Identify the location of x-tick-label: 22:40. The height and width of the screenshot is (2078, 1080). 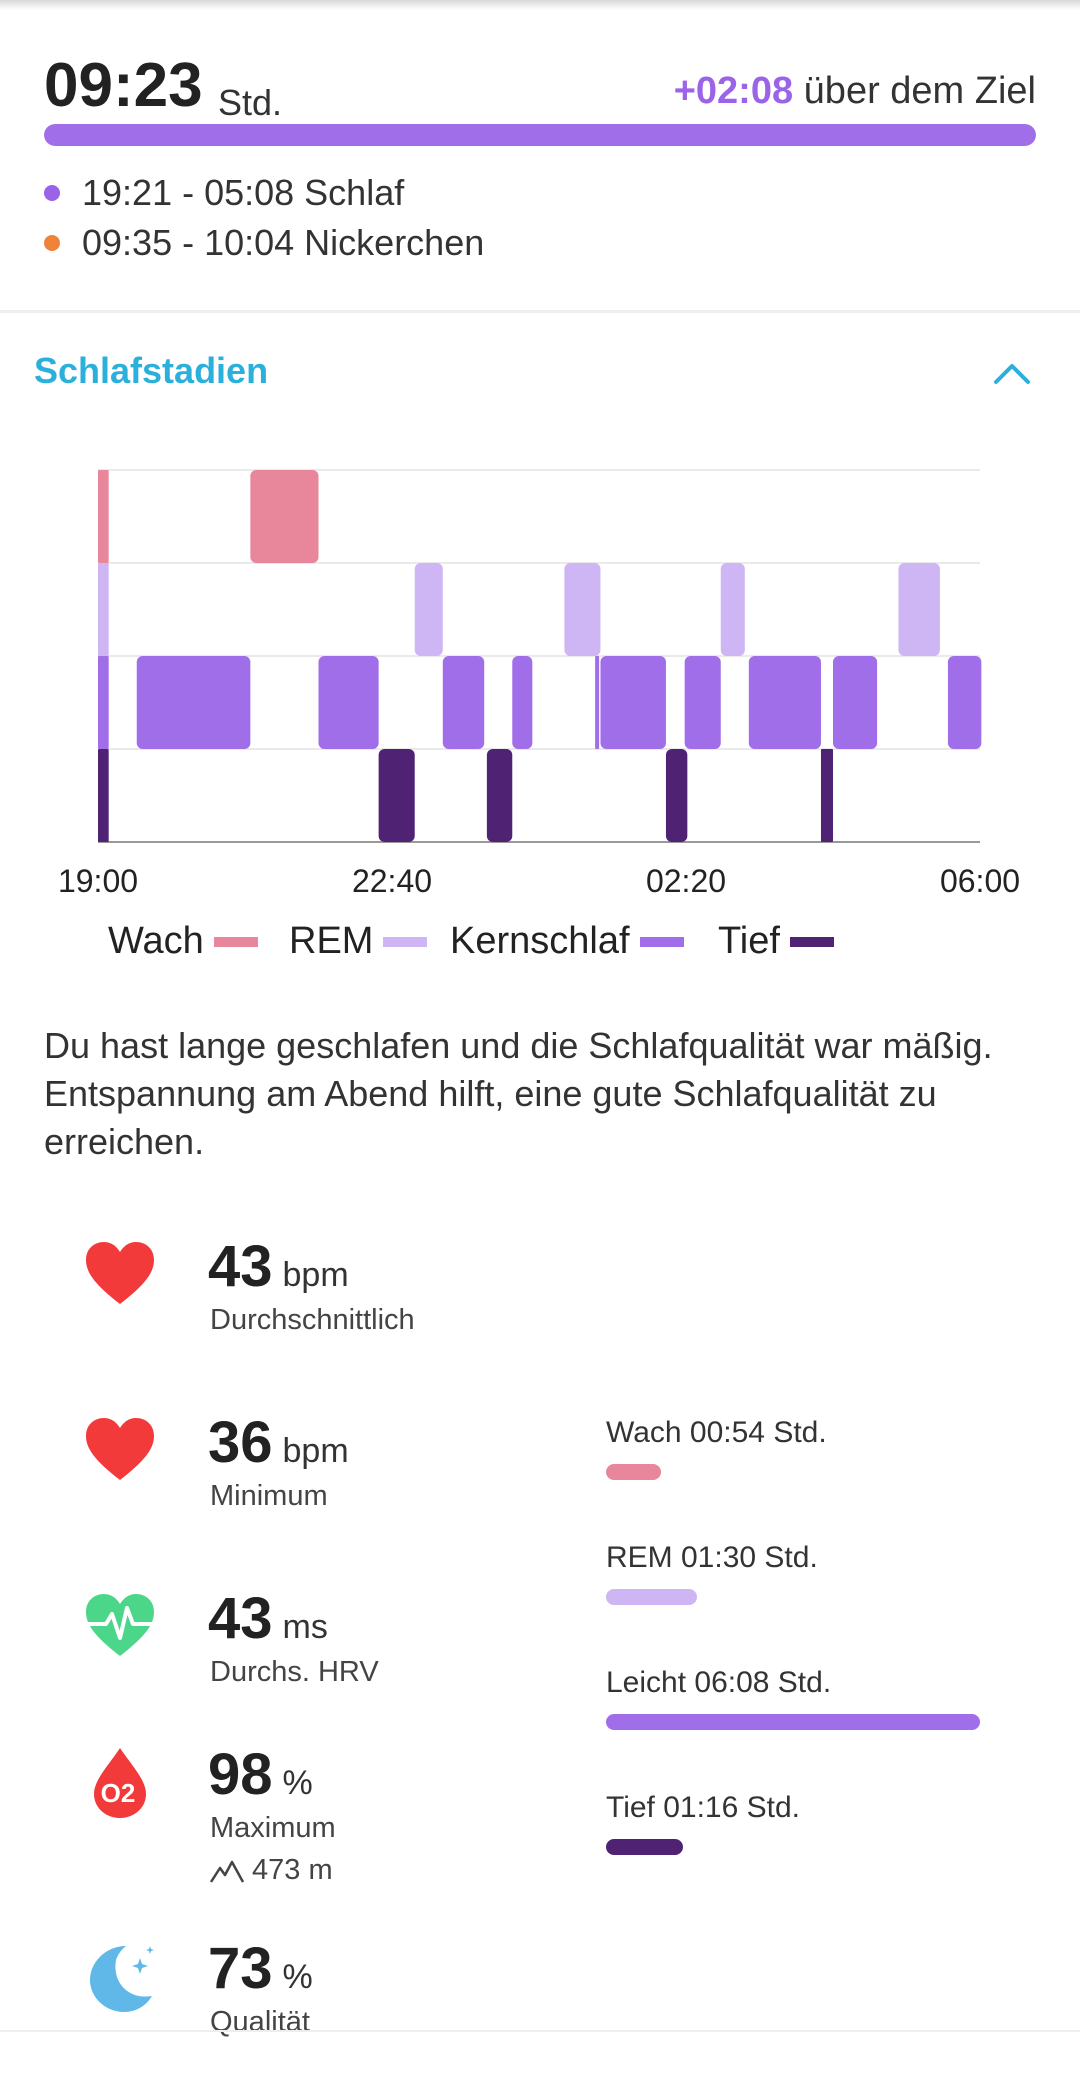
(392, 881).